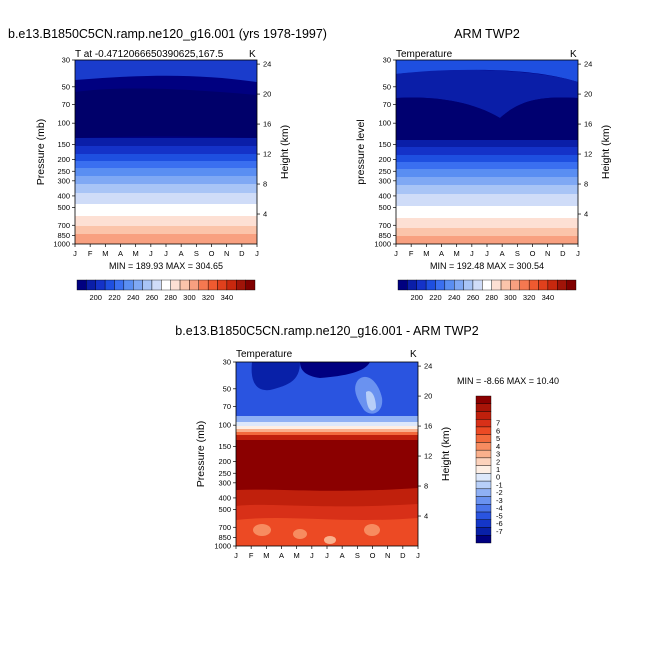 Image resolution: width=654 pixels, height=654 pixels. What do you see at coordinates (285, 152) in the screenshot?
I see `panel-model-ylabel-right: Height (km)` at bounding box center [285, 152].